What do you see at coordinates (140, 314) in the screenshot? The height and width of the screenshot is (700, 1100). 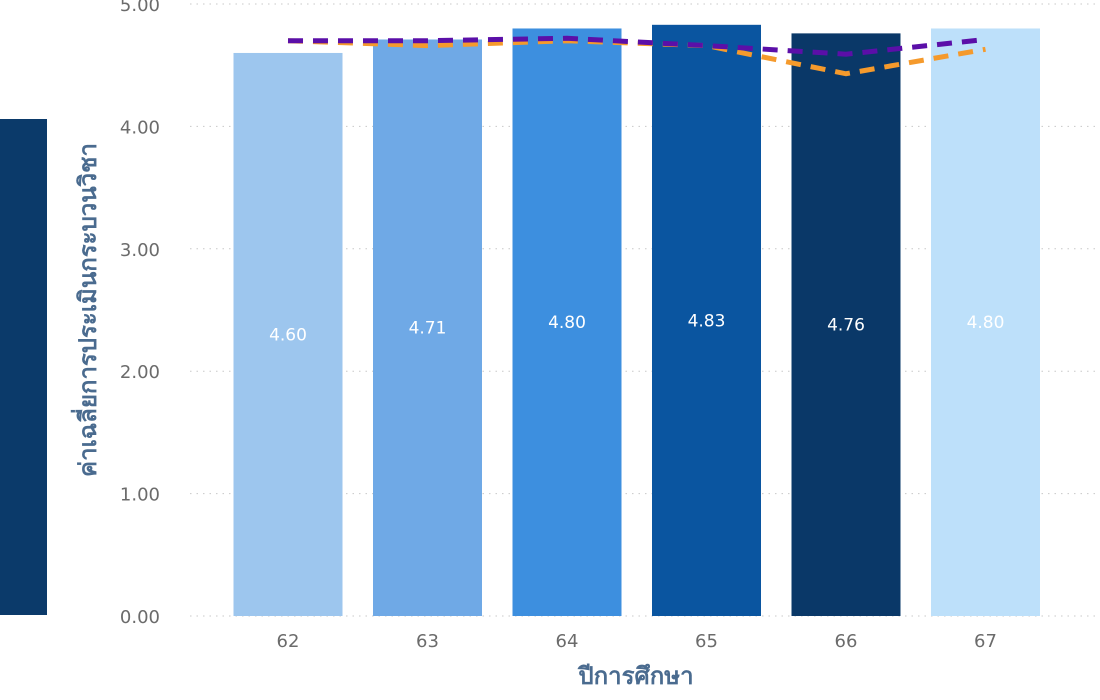 I see `y-tick-labels: 0.00 1.00 2.00 3.00 4.00 5.00` at bounding box center [140, 314].